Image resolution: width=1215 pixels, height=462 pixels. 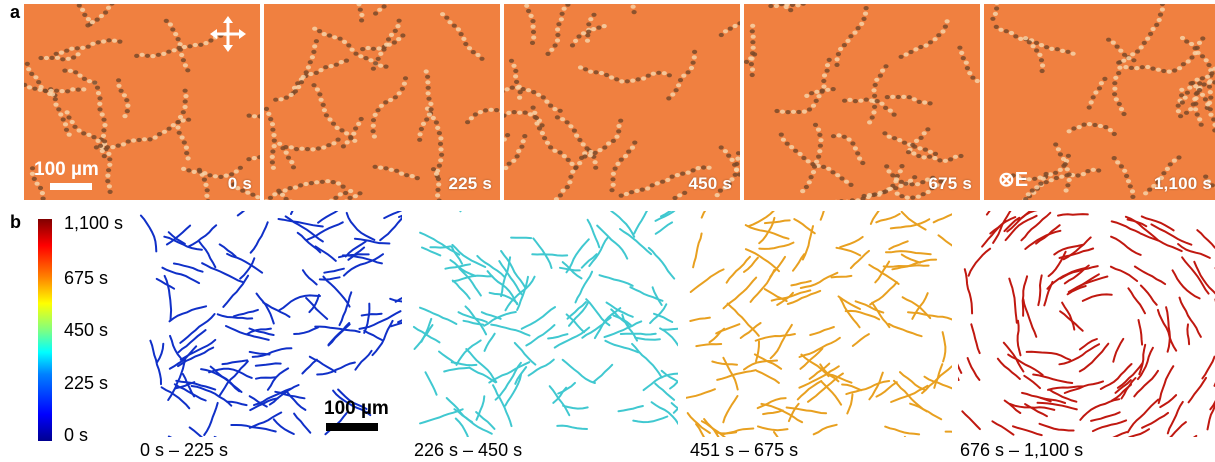 I want to click on colorbar-tick: 450 s, so click(x=86, y=330).